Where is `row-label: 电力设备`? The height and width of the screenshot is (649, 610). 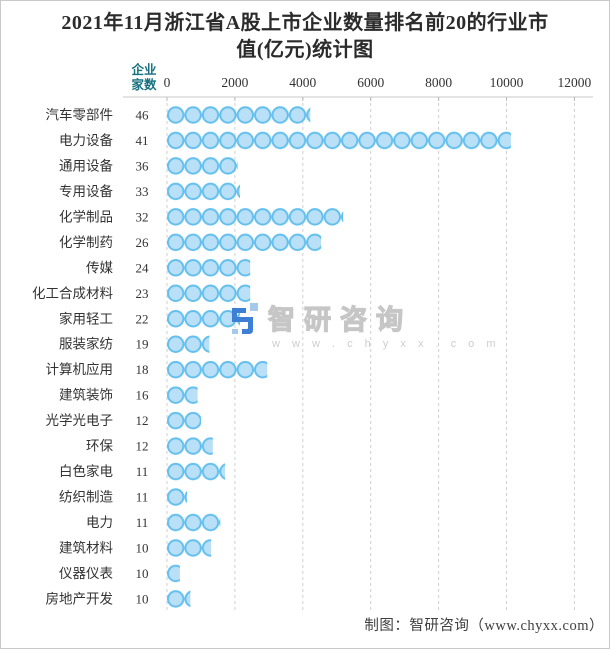 row-label: 电力设备 is located at coordinates (86, 140).